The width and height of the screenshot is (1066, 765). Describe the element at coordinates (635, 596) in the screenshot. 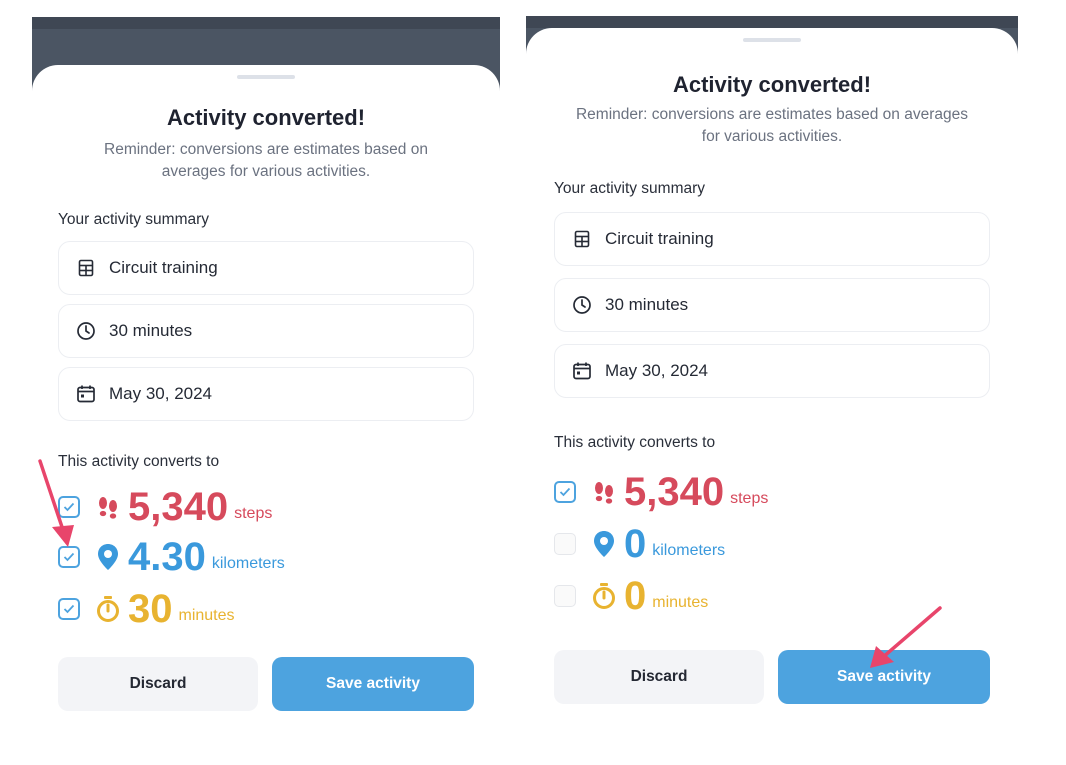

I see `minutes-value: 0` at that location.